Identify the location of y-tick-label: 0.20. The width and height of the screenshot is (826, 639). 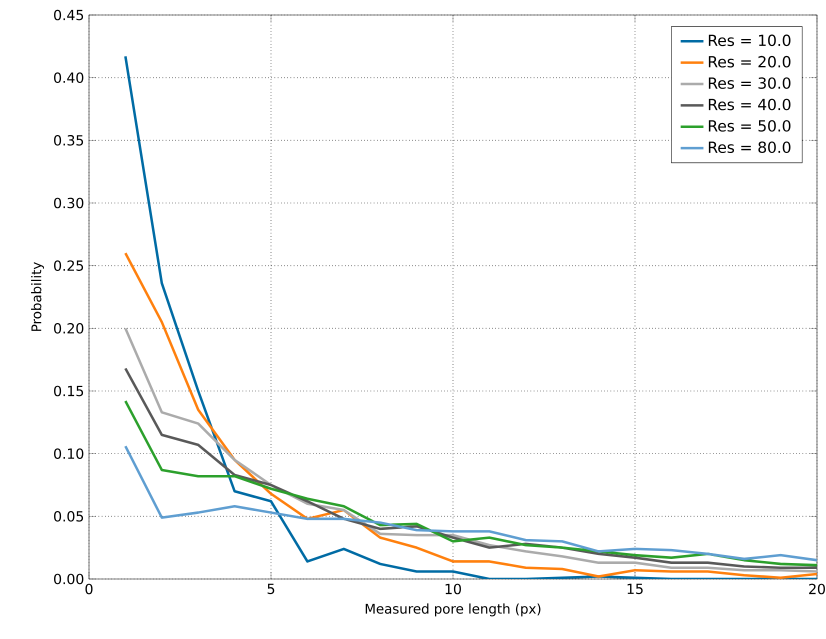
(69, 328).